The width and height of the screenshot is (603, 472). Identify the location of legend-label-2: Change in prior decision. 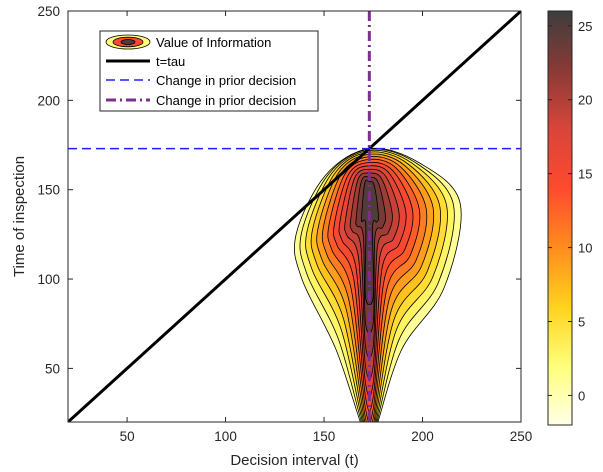
(226, 80).